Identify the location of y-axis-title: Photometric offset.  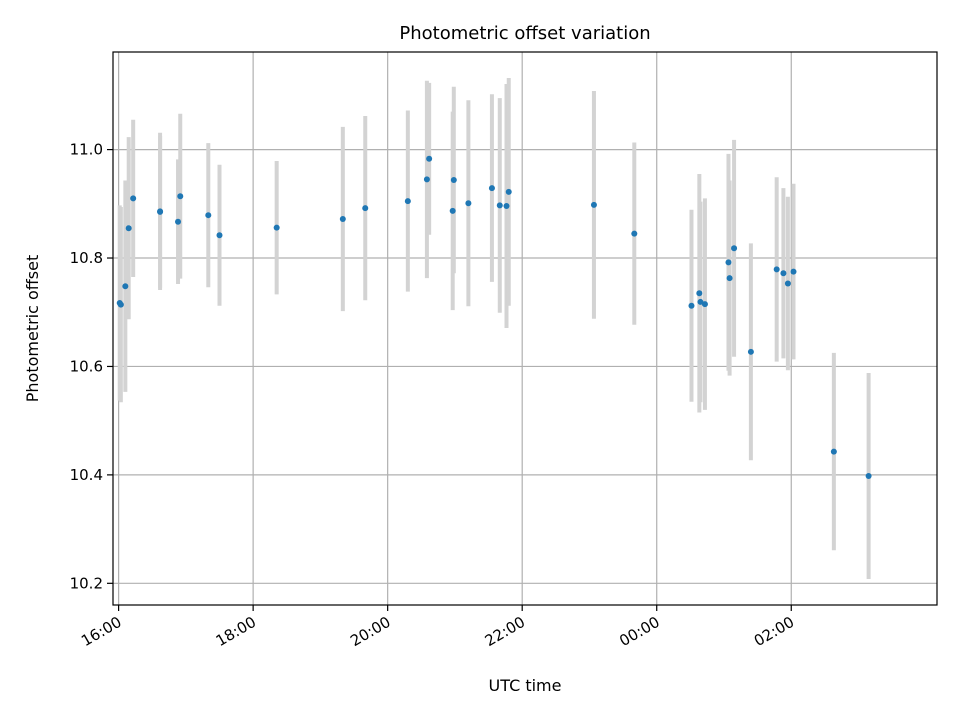
(32, 329).